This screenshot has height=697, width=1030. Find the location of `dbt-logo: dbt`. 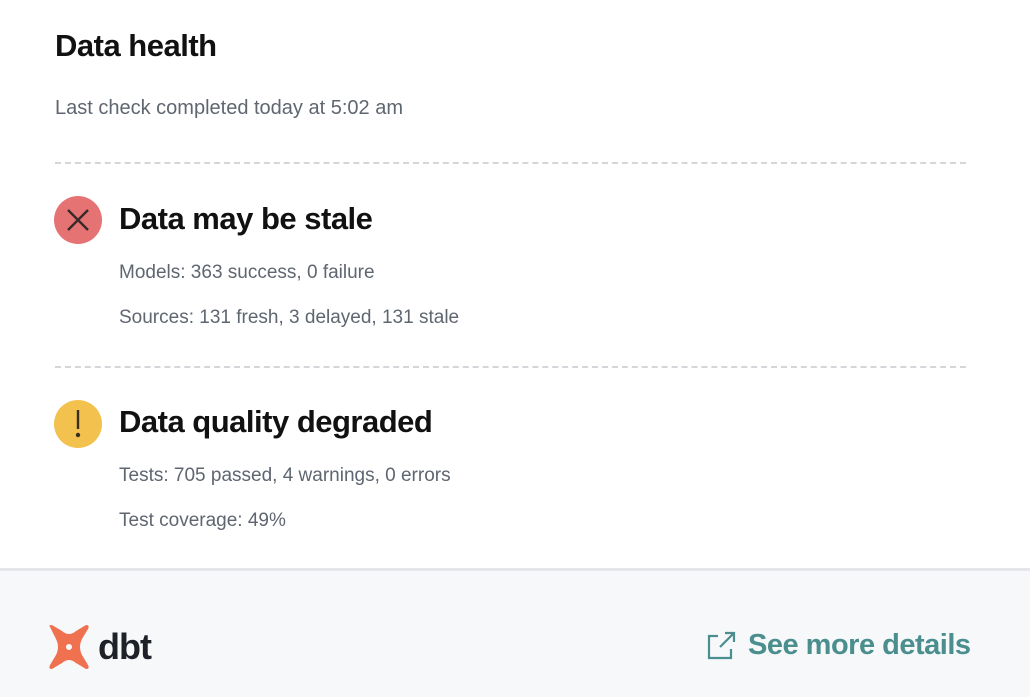

dbt-logo: dbt is located at coordinates (99, 647).